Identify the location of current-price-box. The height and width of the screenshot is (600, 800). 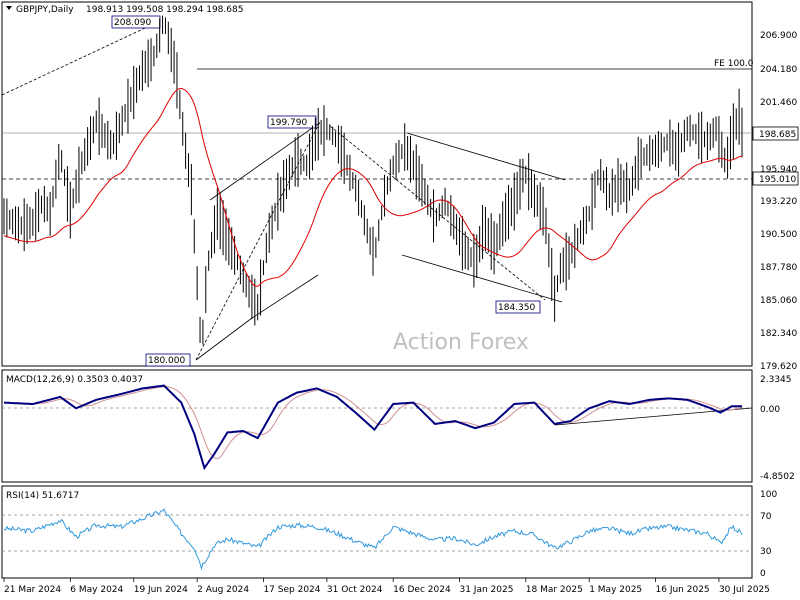
(775, 133).